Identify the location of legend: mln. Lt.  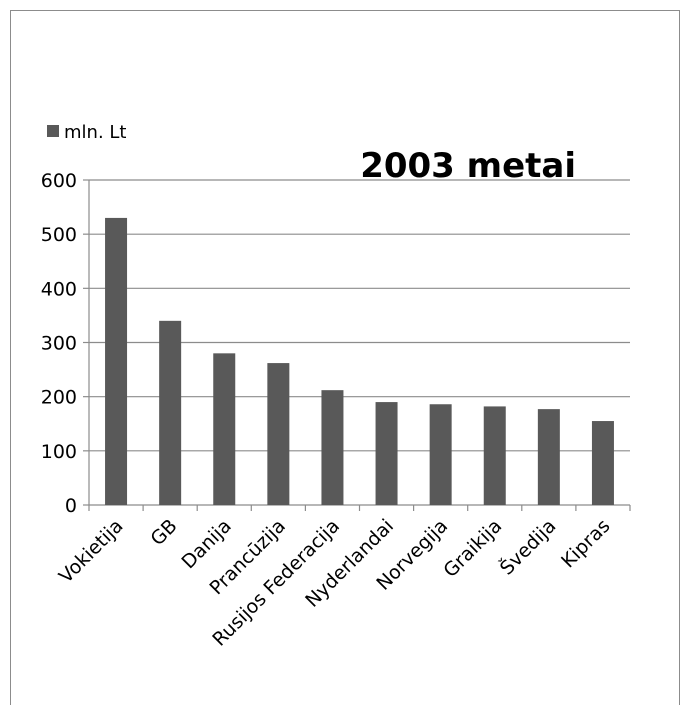
(86, 132).